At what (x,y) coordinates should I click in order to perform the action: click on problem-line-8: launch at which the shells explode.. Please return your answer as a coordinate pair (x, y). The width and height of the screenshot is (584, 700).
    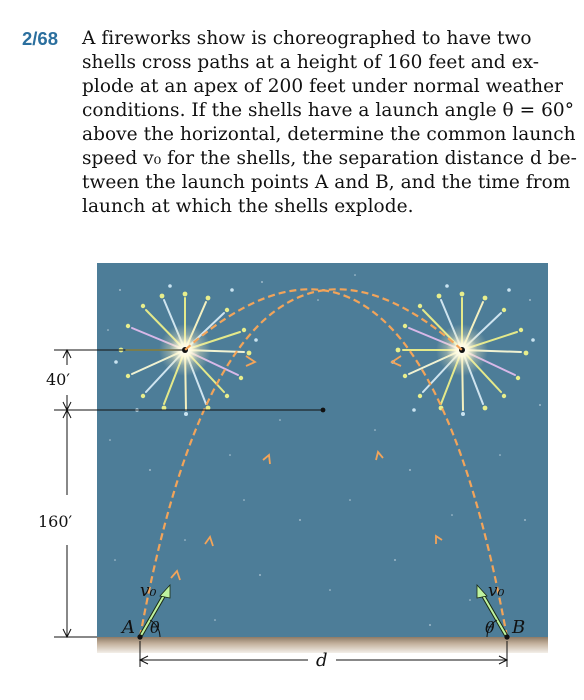
    Looking at the image, I should click on (248, 206).